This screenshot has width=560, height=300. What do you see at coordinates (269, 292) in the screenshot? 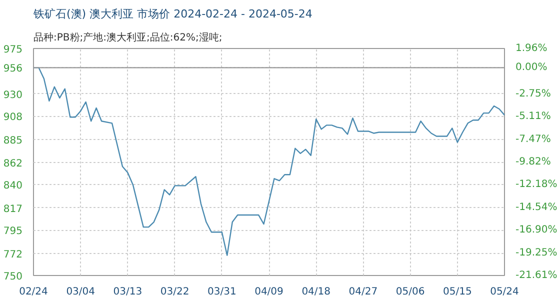
I see `x-tick-label: 04/09` at bounding box center [269, 292].